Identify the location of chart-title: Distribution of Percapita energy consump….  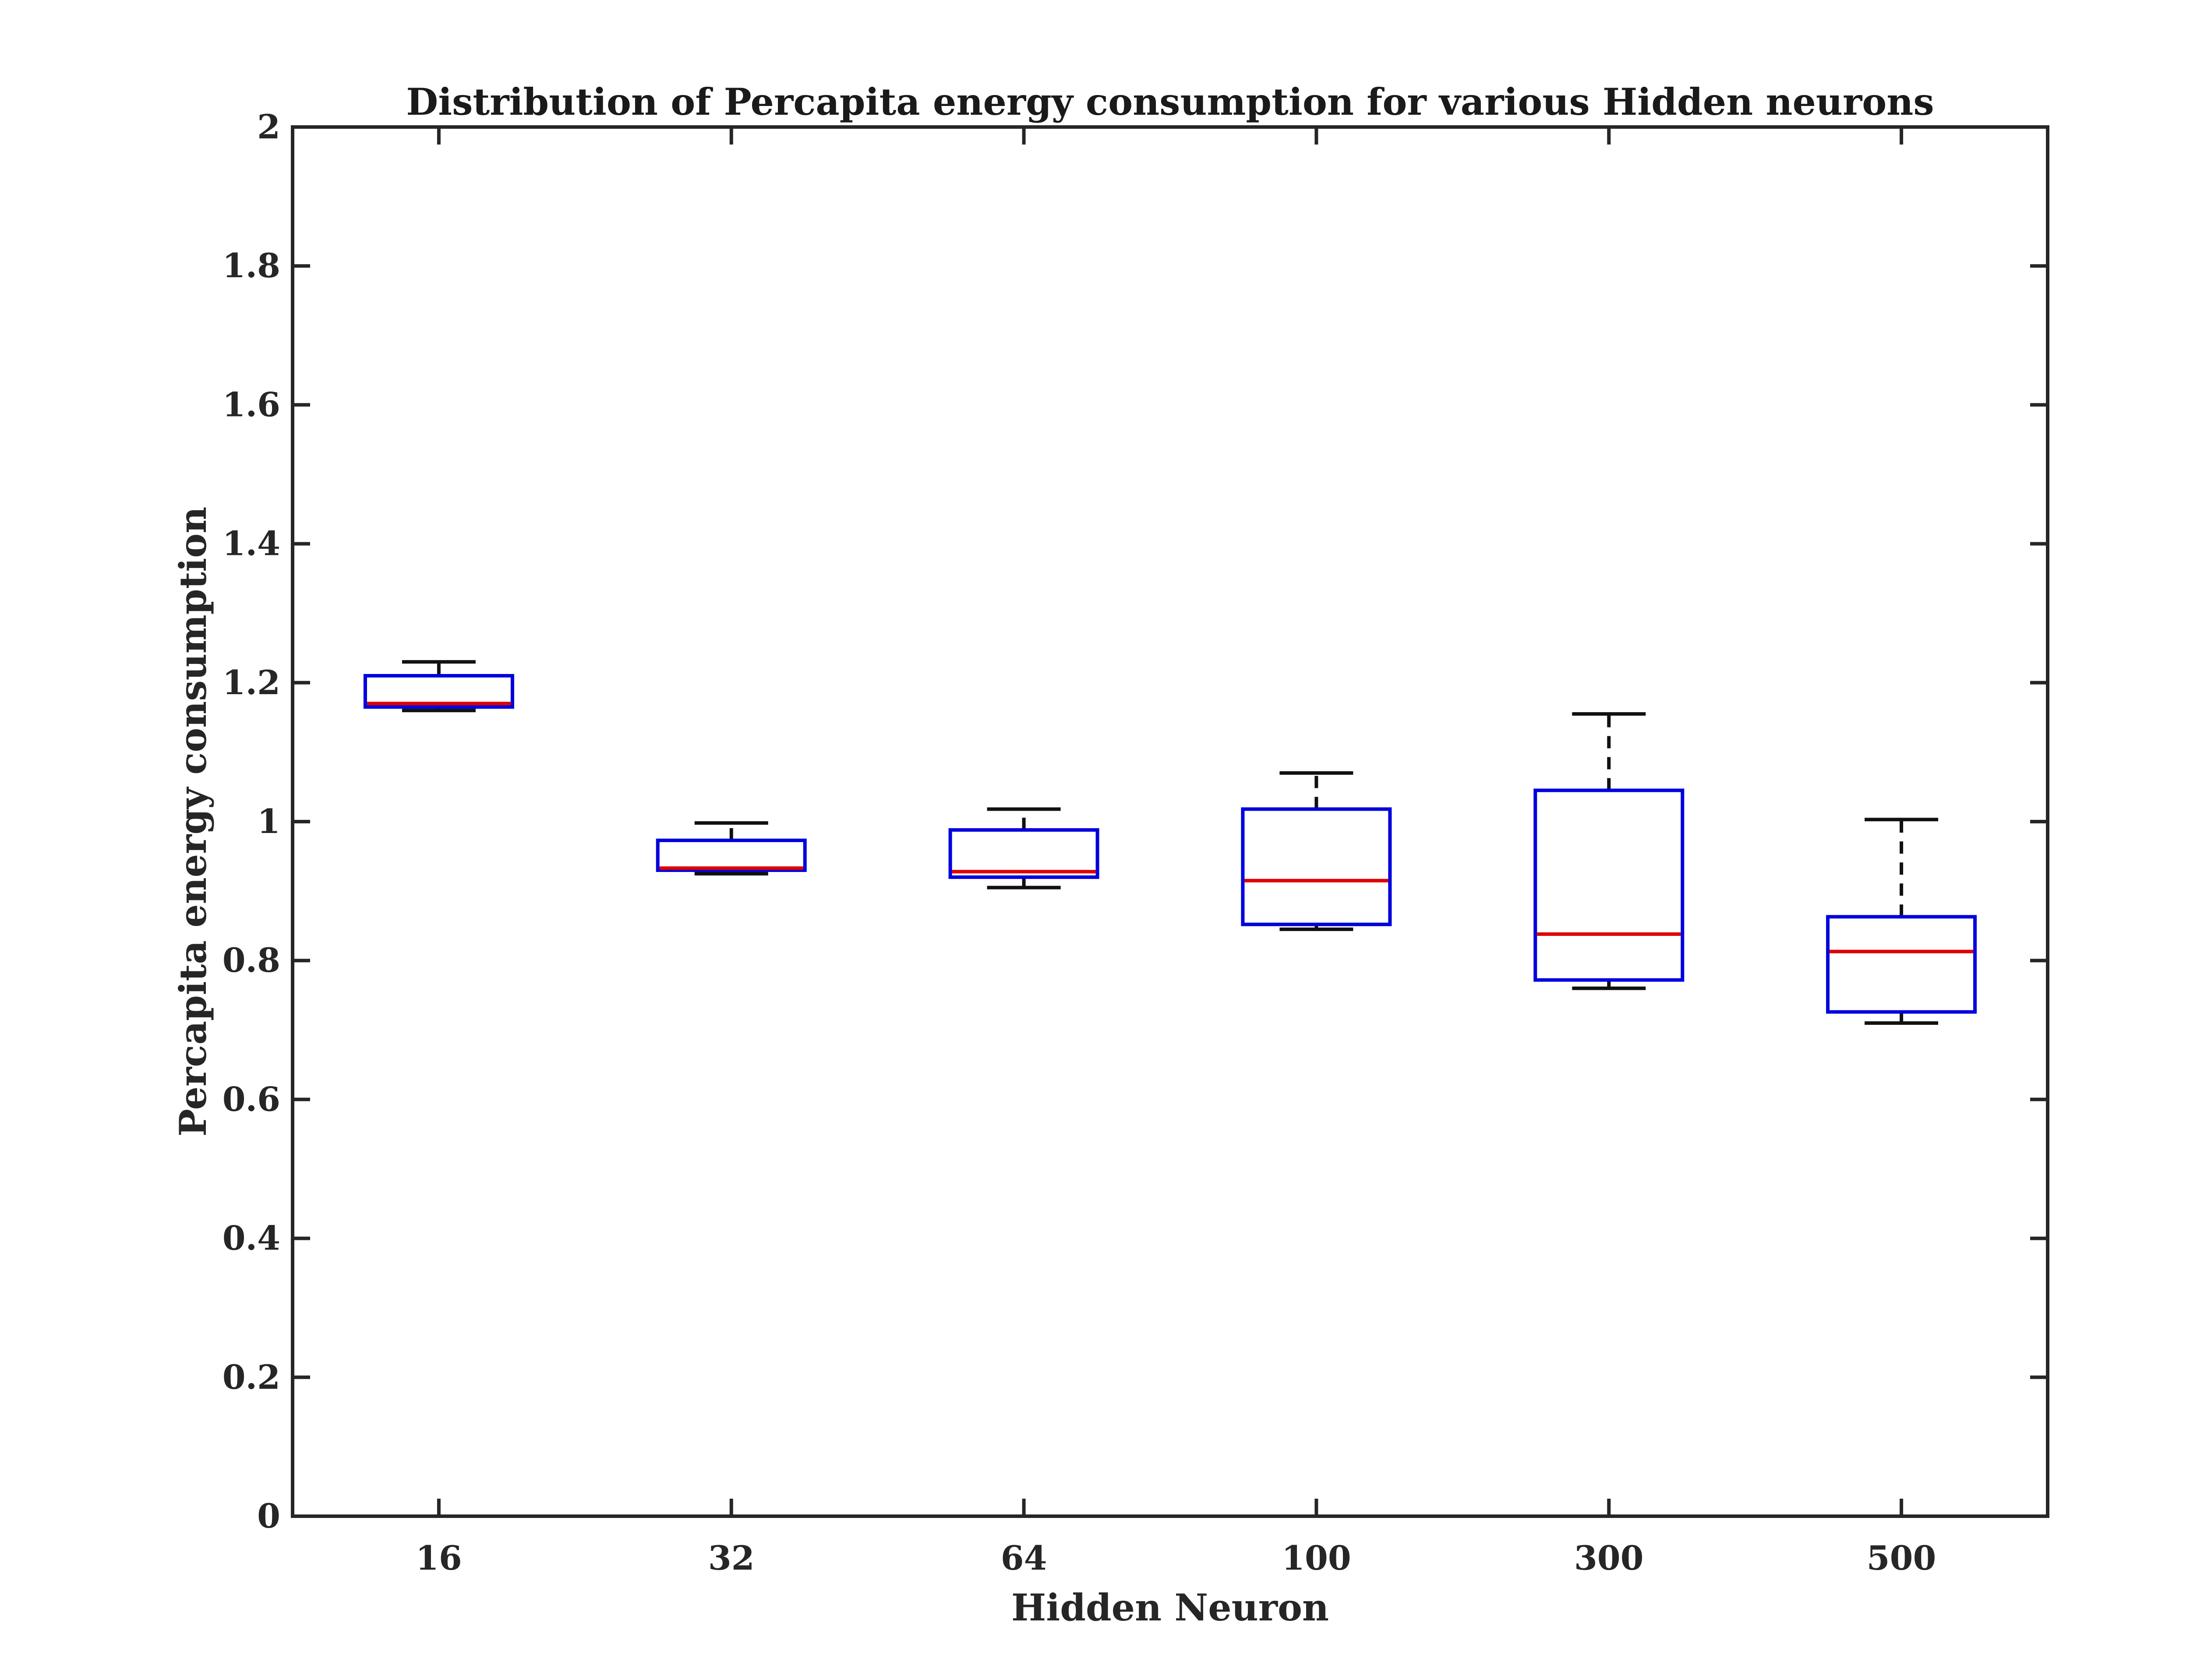
(1170, 102).